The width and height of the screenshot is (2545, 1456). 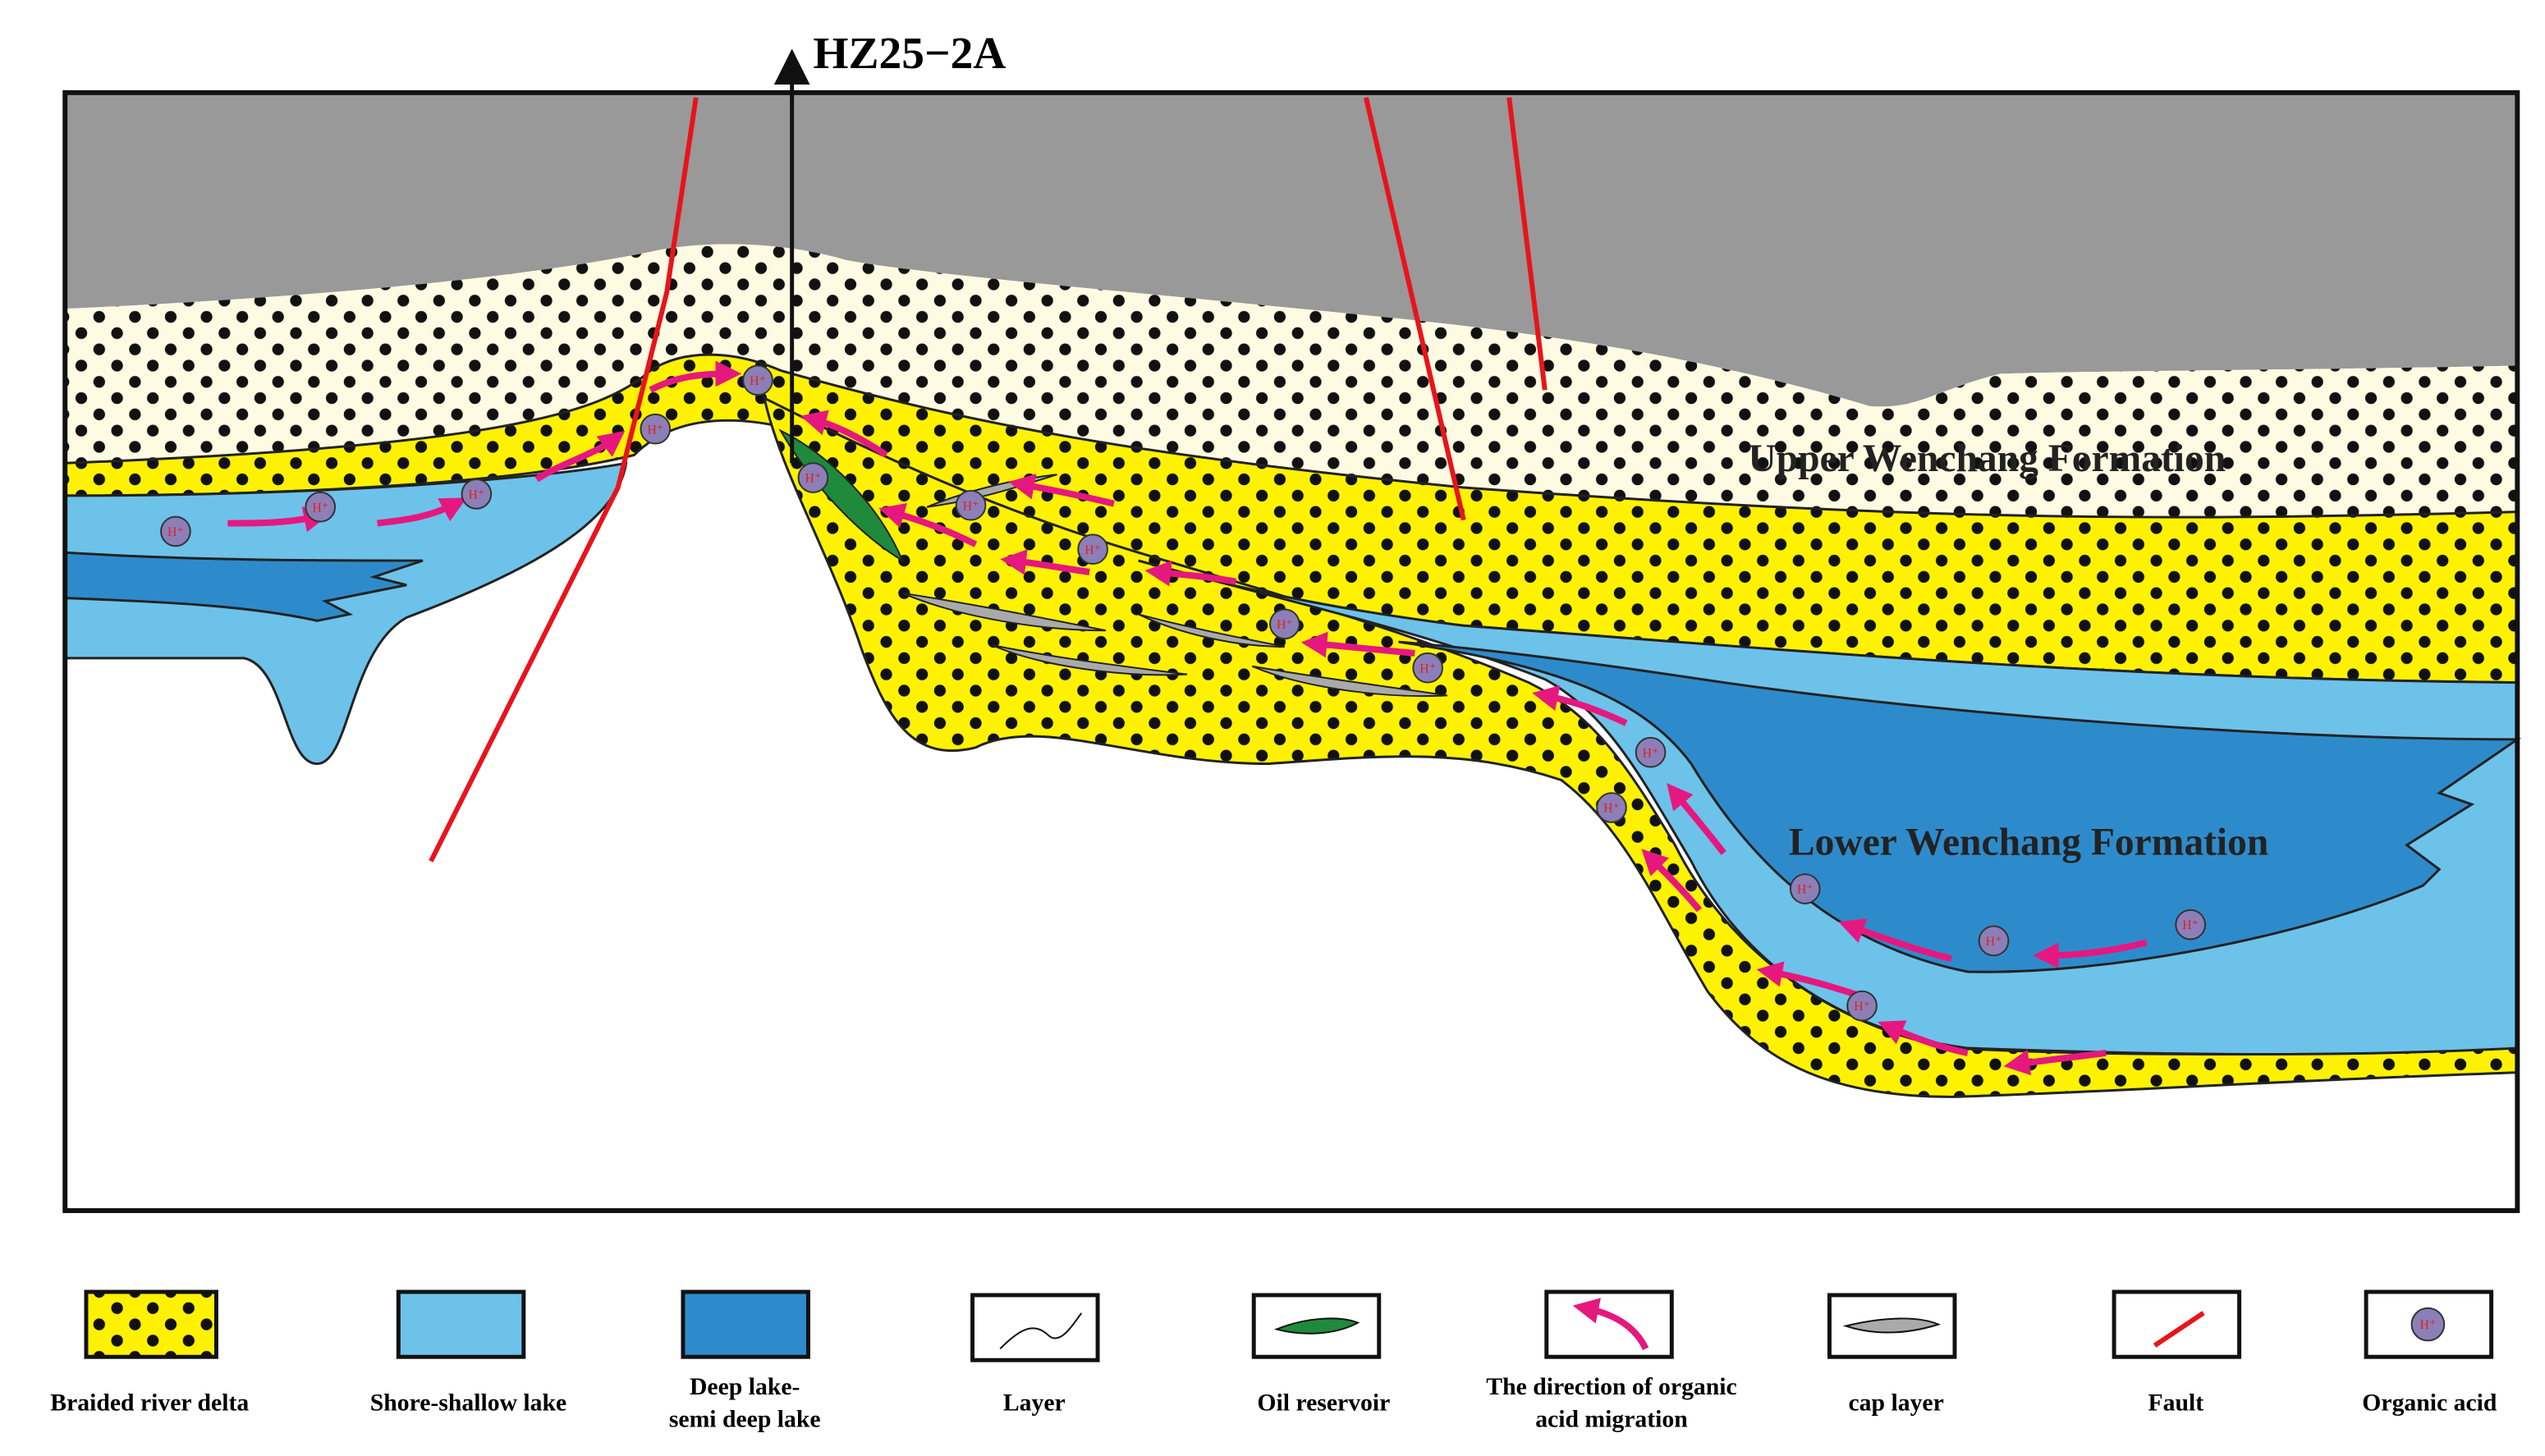 I want to click on legend-label: semi deep lake, so click(x=745, y=1419).